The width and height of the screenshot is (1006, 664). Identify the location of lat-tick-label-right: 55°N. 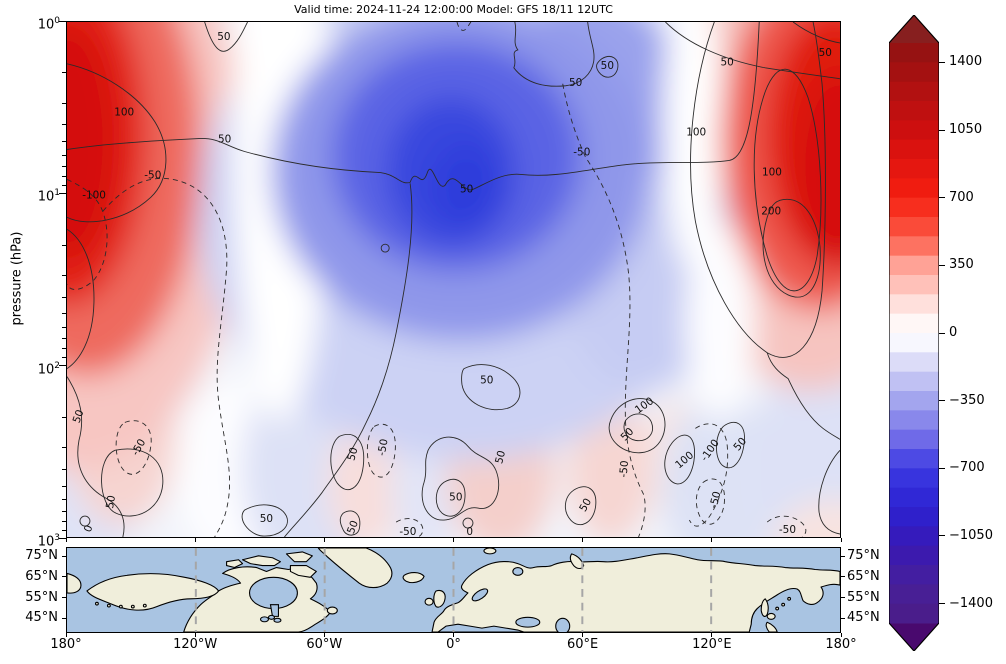
(863, 597).